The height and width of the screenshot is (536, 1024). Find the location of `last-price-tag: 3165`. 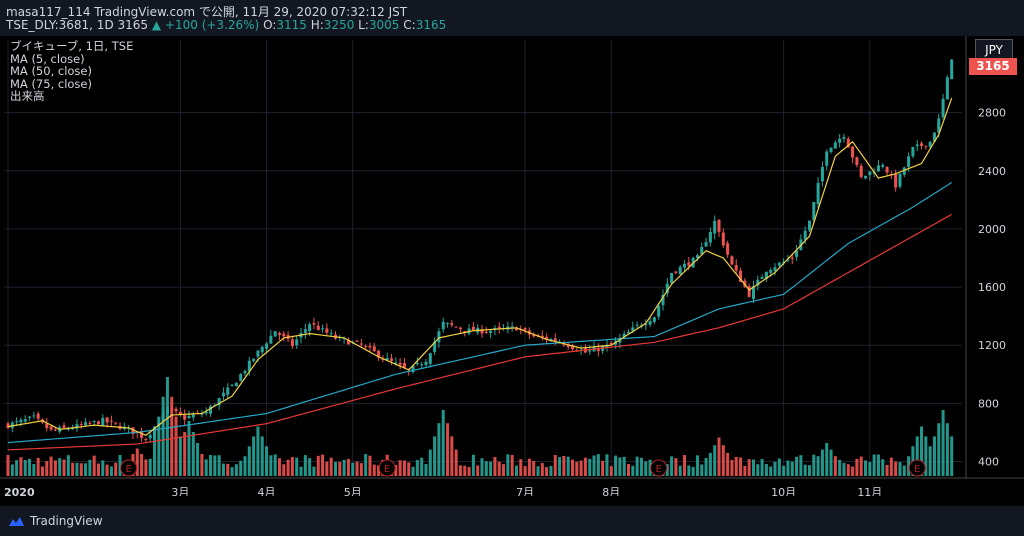

last-price-tag: 3165 is located at coordinates (993, 66).